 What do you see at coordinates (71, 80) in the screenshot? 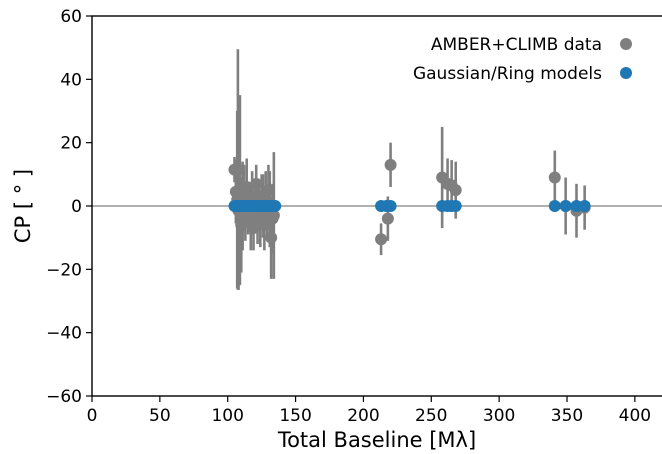
I see `y-tick-label: 40` at bounding box center [71, 80].